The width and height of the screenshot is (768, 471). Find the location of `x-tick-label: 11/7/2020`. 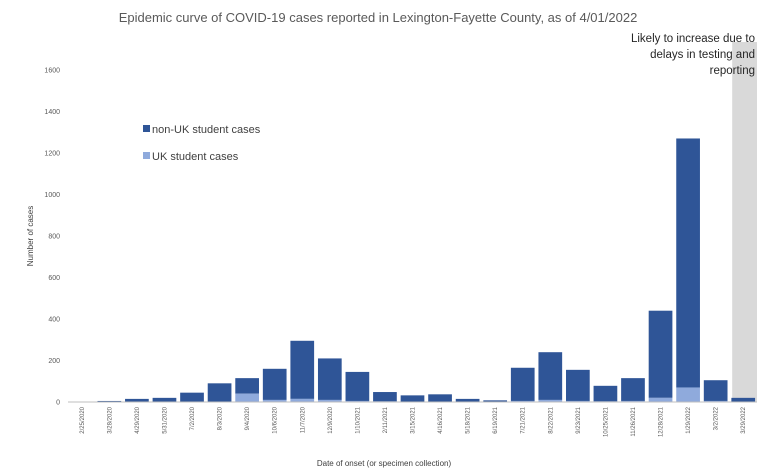

x-tick-label: 11/7/2020 is located at coordinates (303, 419).